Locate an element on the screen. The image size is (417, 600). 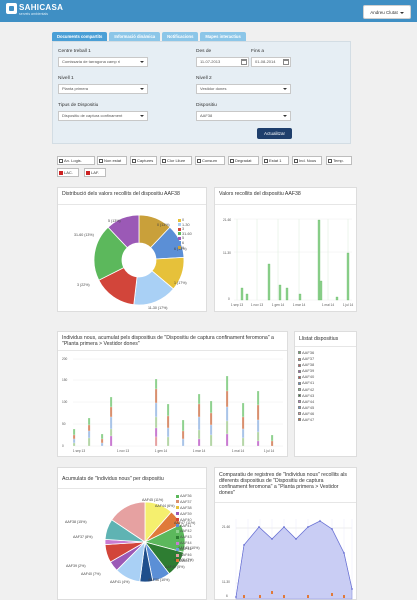
device-list-item: AAF46 is located at coordinates (306, 414).